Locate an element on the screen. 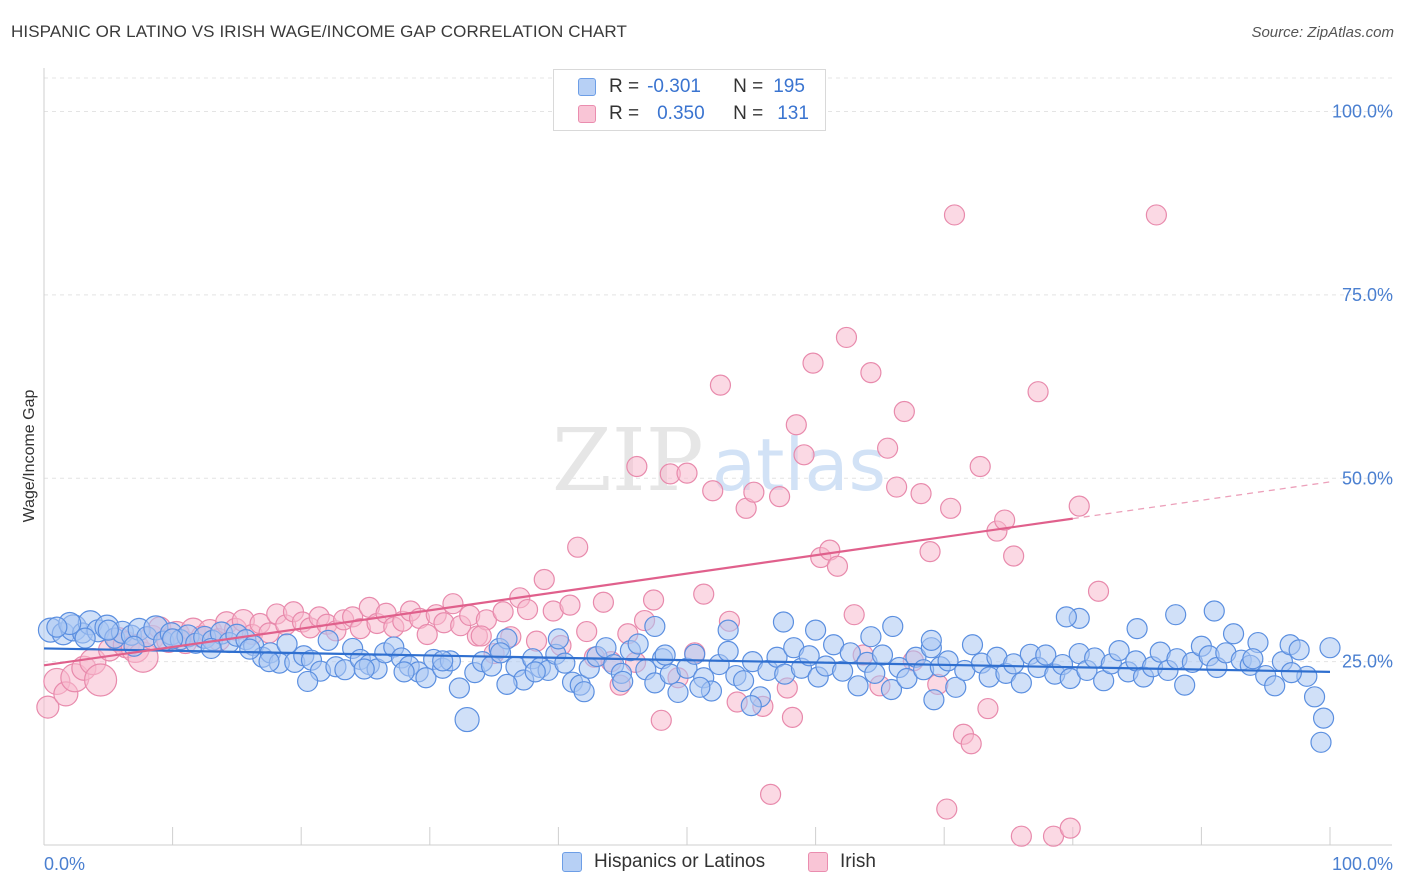  legend-swatch-pink is located at coordinates (818, 862).